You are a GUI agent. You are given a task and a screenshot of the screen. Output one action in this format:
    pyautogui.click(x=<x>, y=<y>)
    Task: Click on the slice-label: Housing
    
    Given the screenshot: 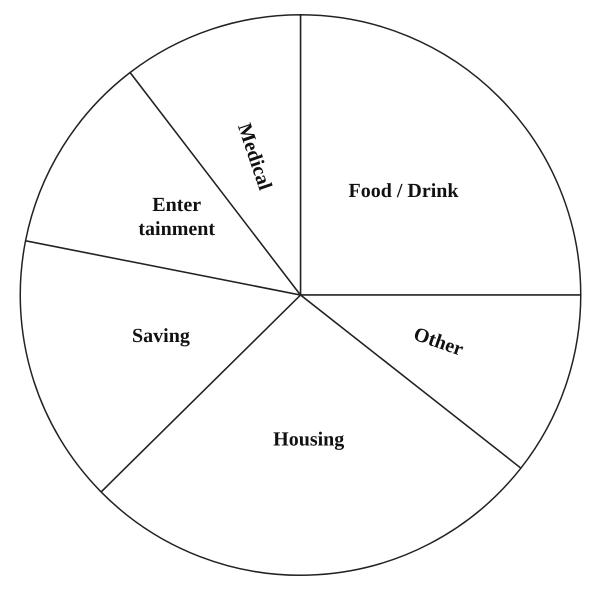 What is the action you would take?
    pyautogui.click(x=308, y=439)
    